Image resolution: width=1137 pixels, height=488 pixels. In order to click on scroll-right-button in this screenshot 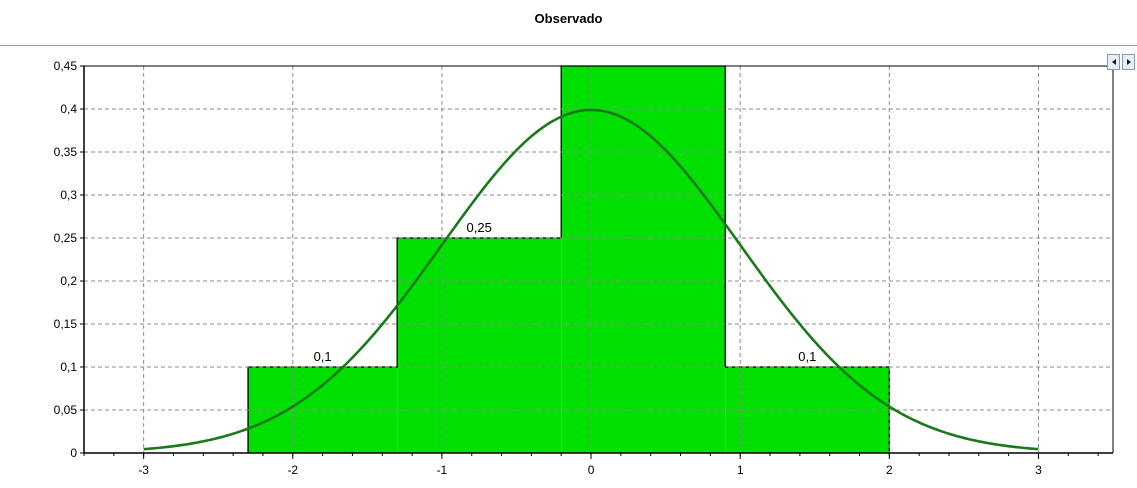, I will do `click(1128, 62)`.